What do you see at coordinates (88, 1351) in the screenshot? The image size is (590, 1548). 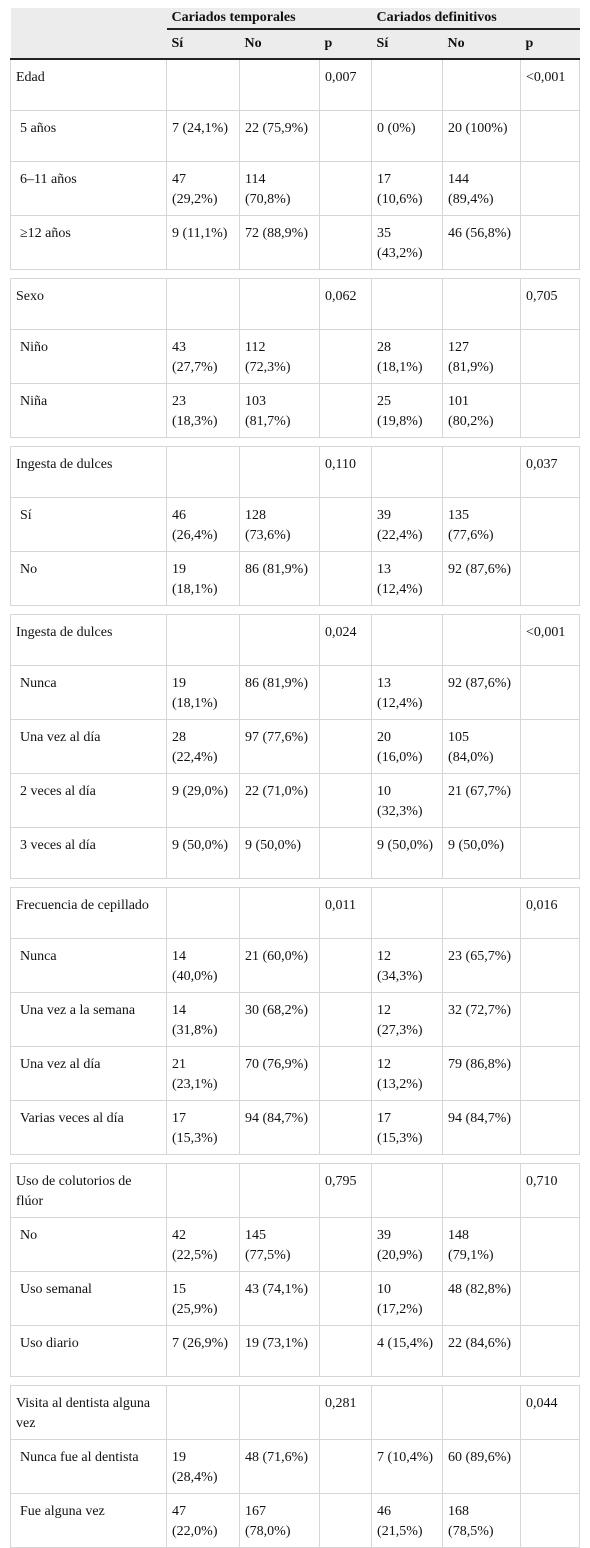 I see `row-label: Uso diario` at bounding box center [88, 1351].